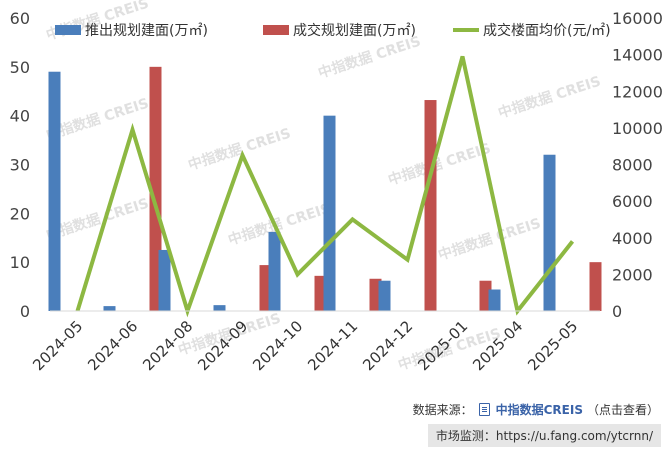  What do you see at coordinates (637, 55) in the screenshot?
I see `right-tick-label: 14000` at bounding box center [637, 55].